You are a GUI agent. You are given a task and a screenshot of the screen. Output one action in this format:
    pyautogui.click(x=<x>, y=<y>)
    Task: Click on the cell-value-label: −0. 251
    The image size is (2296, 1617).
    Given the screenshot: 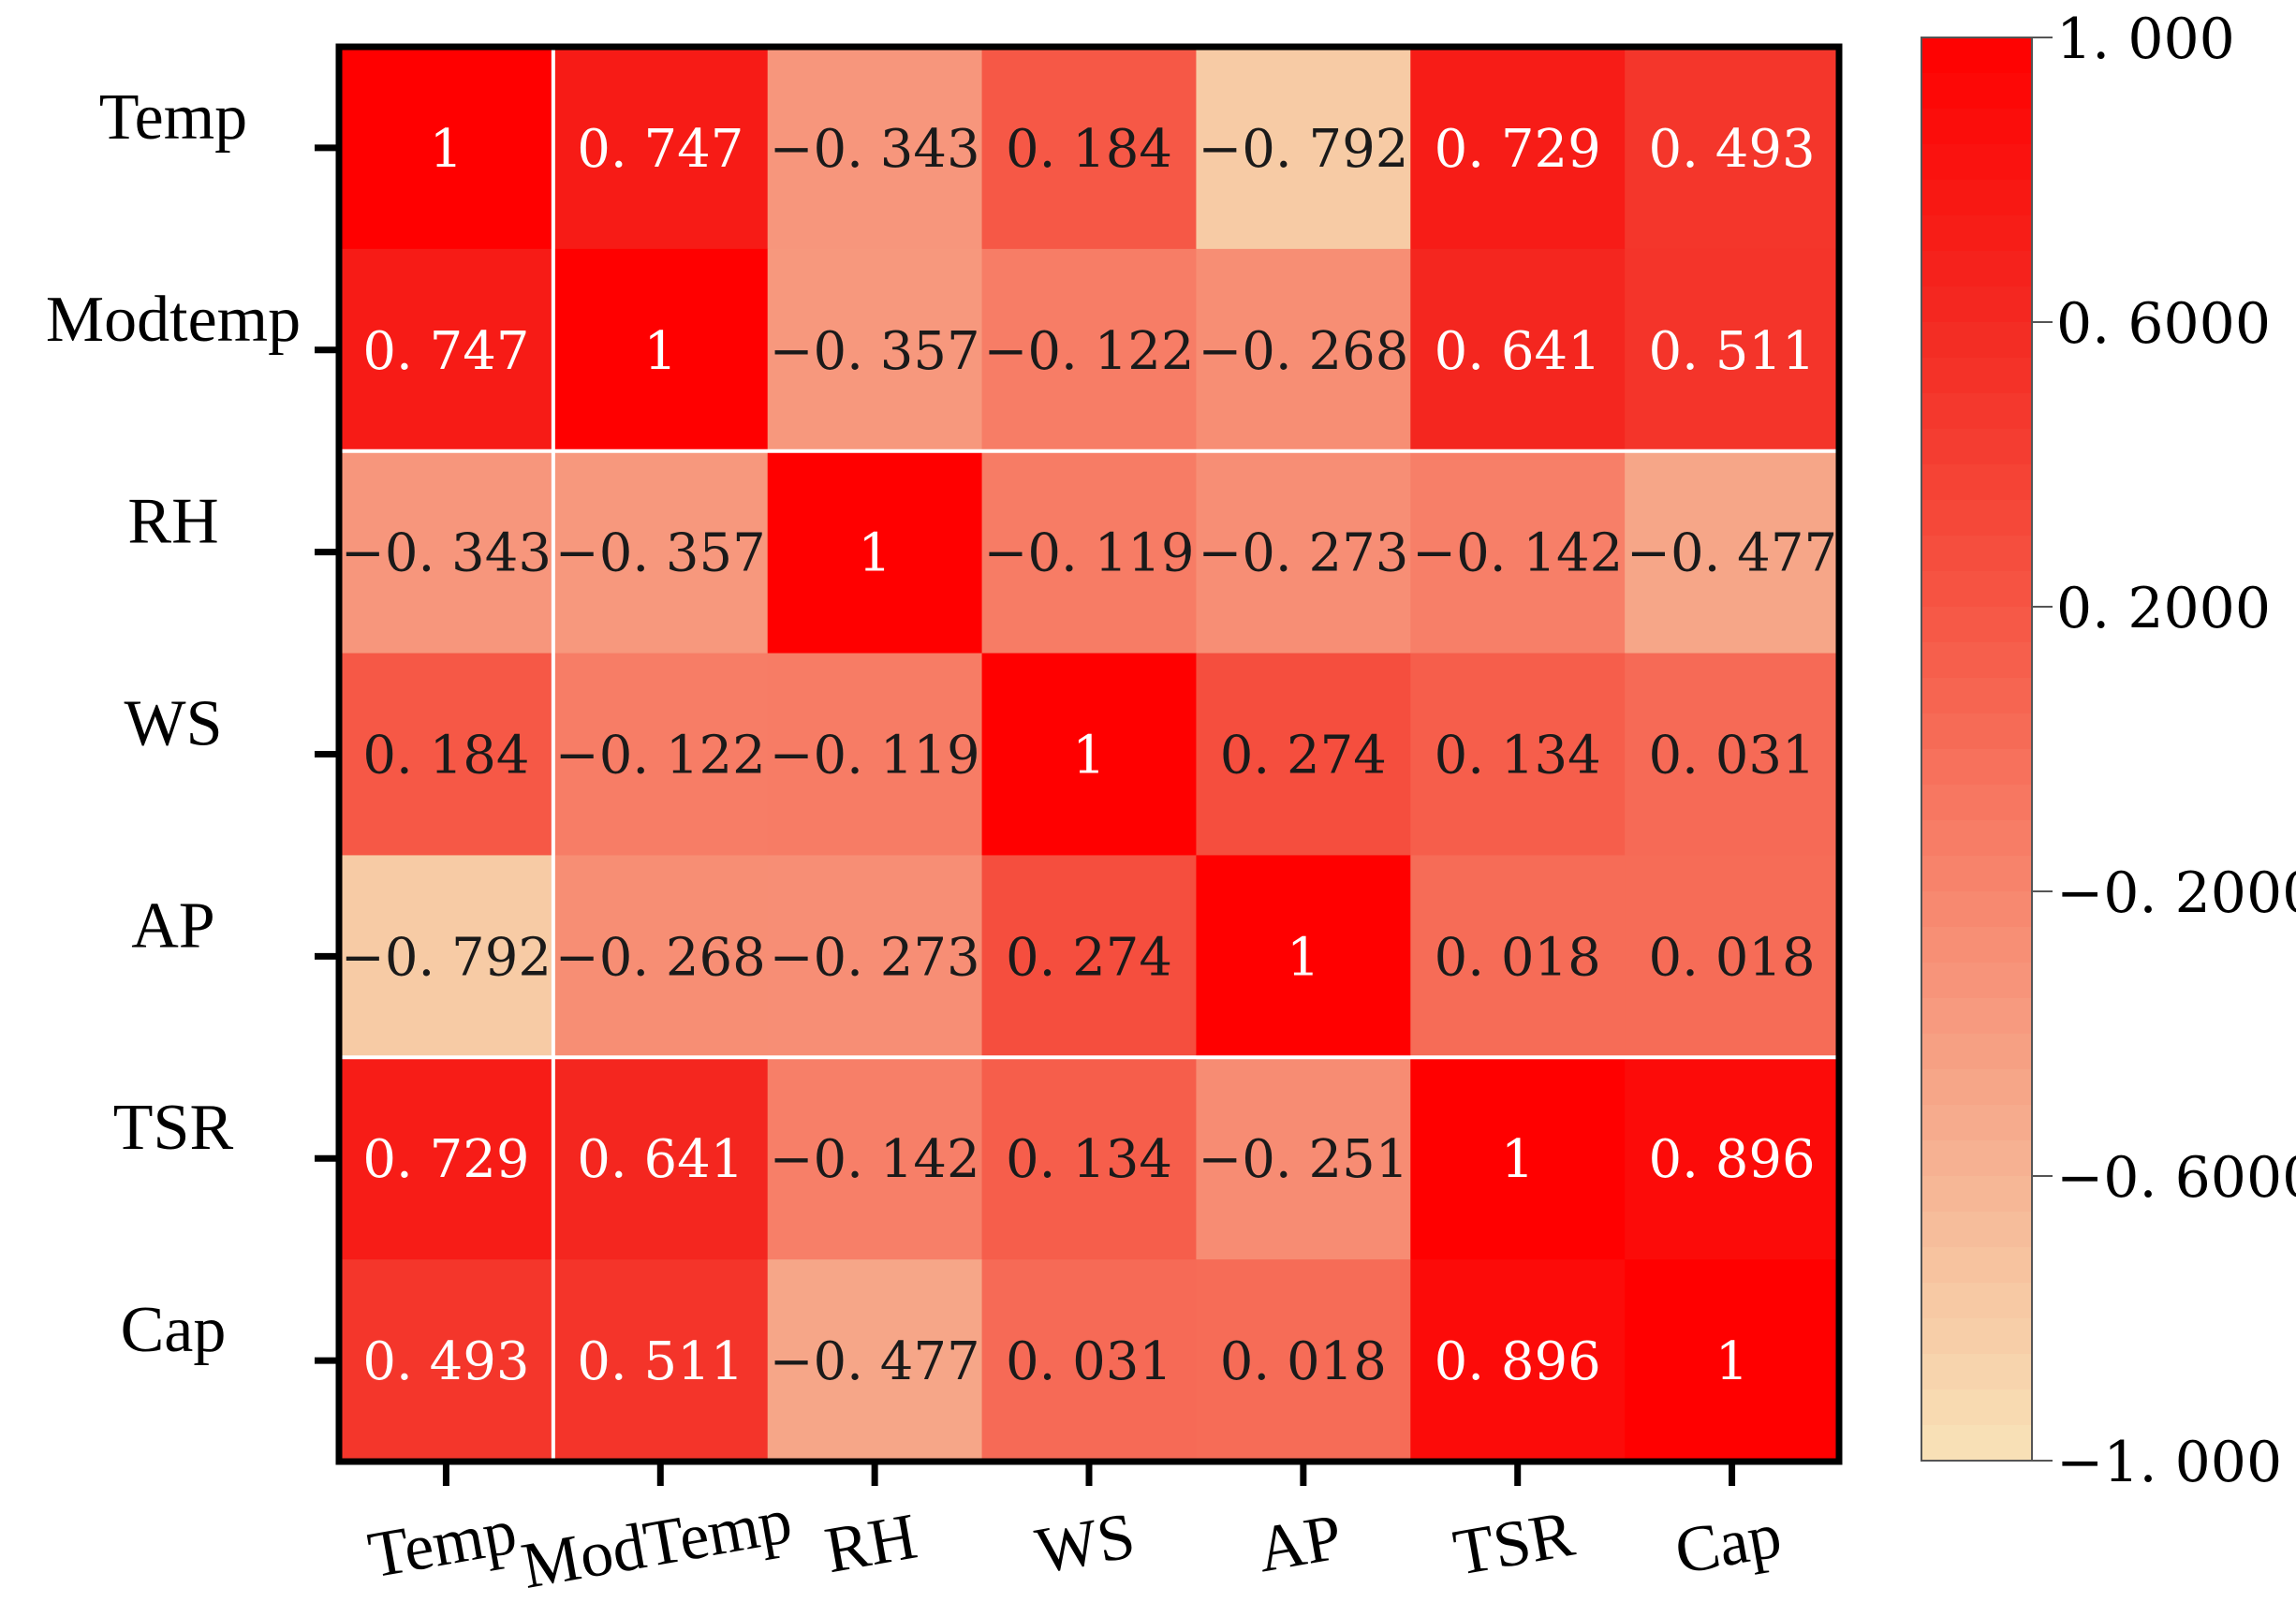 What is the action you would take?
    pyautogui.click(x=1303, y=1159)
    